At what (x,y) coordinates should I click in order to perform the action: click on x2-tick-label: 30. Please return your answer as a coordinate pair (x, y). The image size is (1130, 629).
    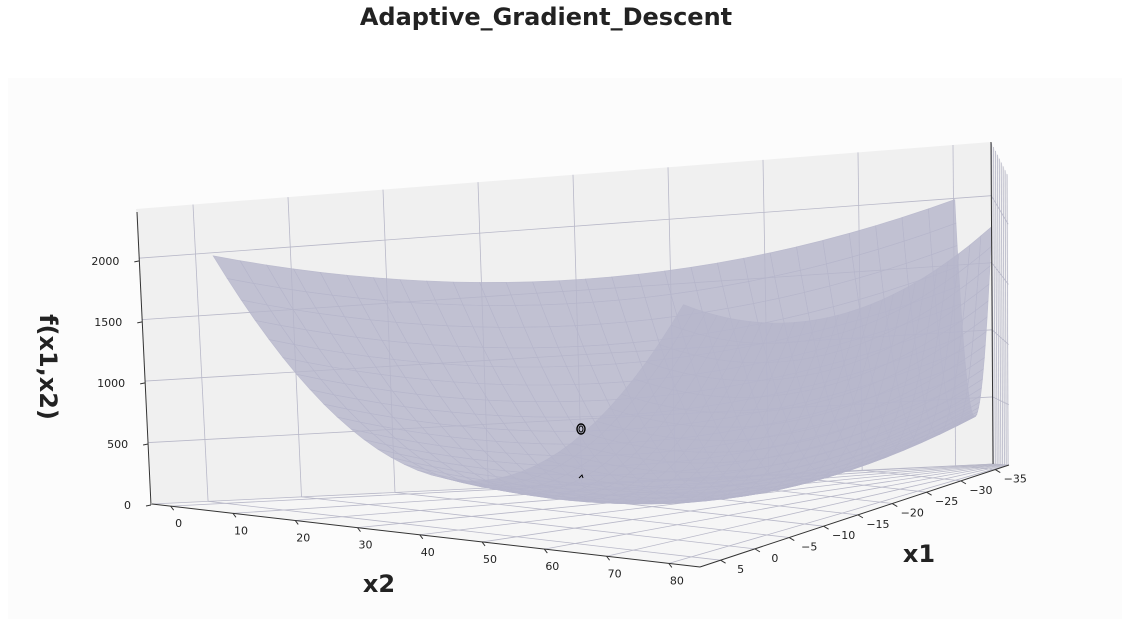
    Looking at the image, I should click on (366, 545).